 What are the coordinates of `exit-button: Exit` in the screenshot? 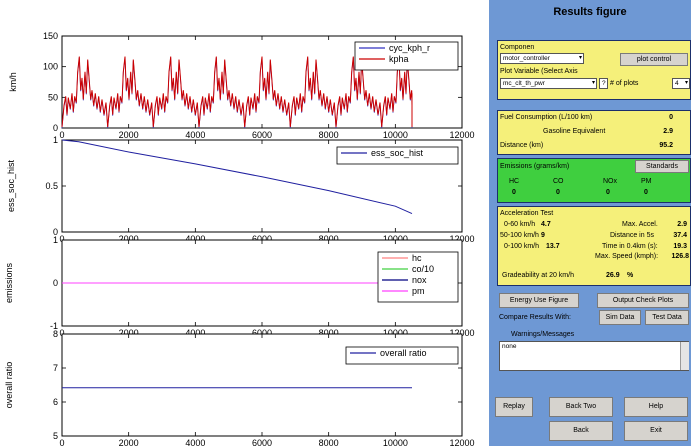 It's located at (656, 431).